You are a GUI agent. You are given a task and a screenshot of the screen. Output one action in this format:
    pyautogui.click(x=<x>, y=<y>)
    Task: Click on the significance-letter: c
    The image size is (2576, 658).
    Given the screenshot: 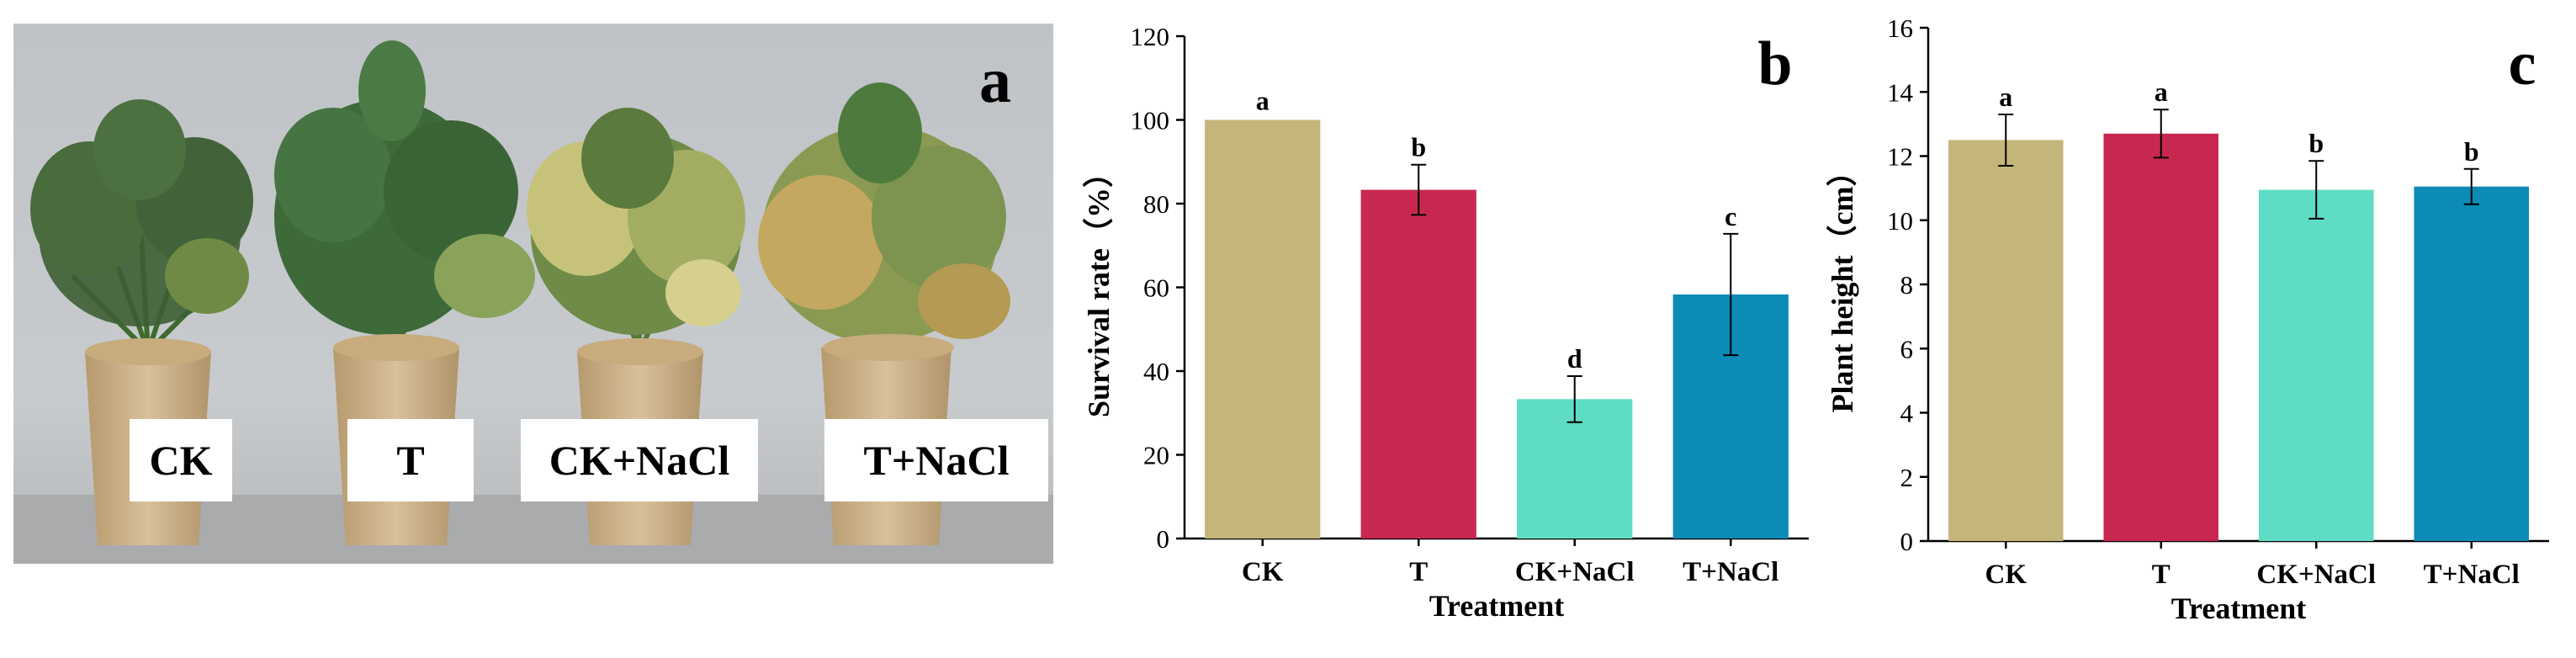 What is the action you would take?
    pyautogui.click(x=1730, y=216)
    